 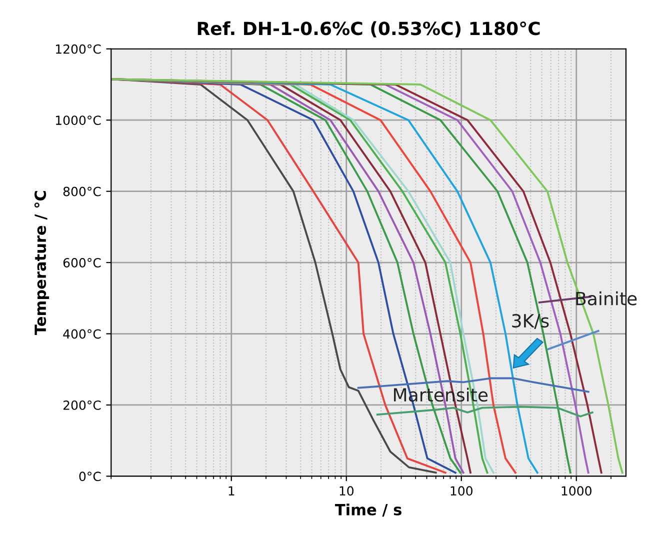 I want to click on y-tick-label: 400°C, so click(x=82, y=334).